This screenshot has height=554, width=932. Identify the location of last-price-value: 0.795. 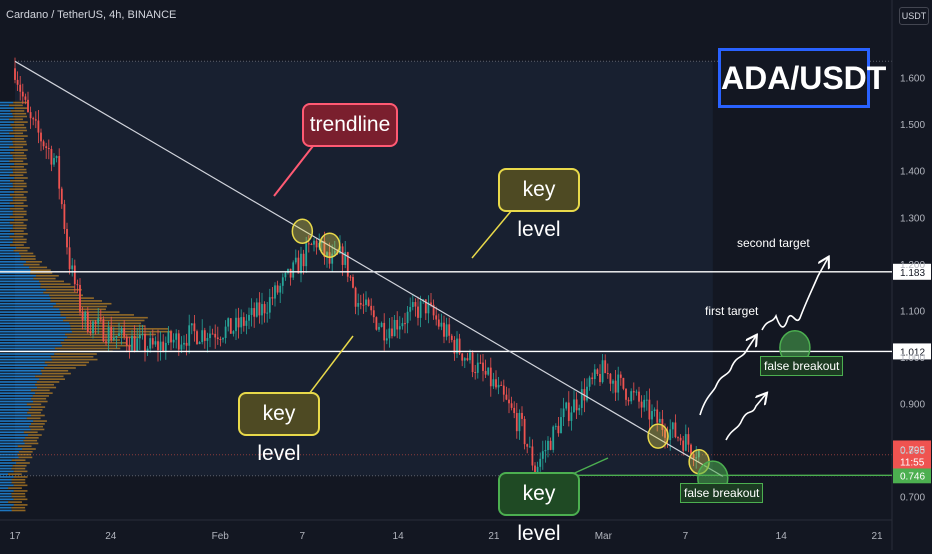
(912, 450).